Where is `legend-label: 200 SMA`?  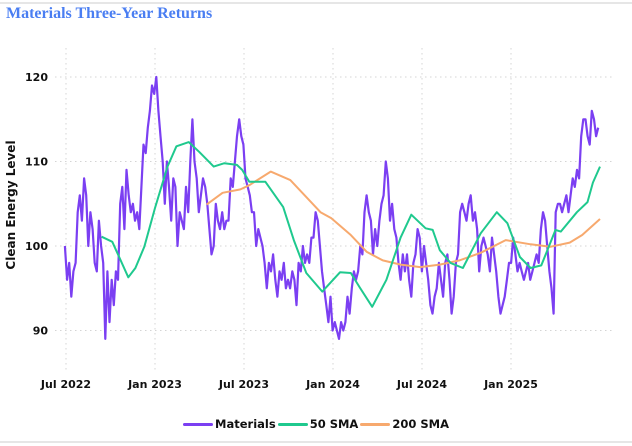 legend-label: 200 SMA is located at coordinates (420, 424).